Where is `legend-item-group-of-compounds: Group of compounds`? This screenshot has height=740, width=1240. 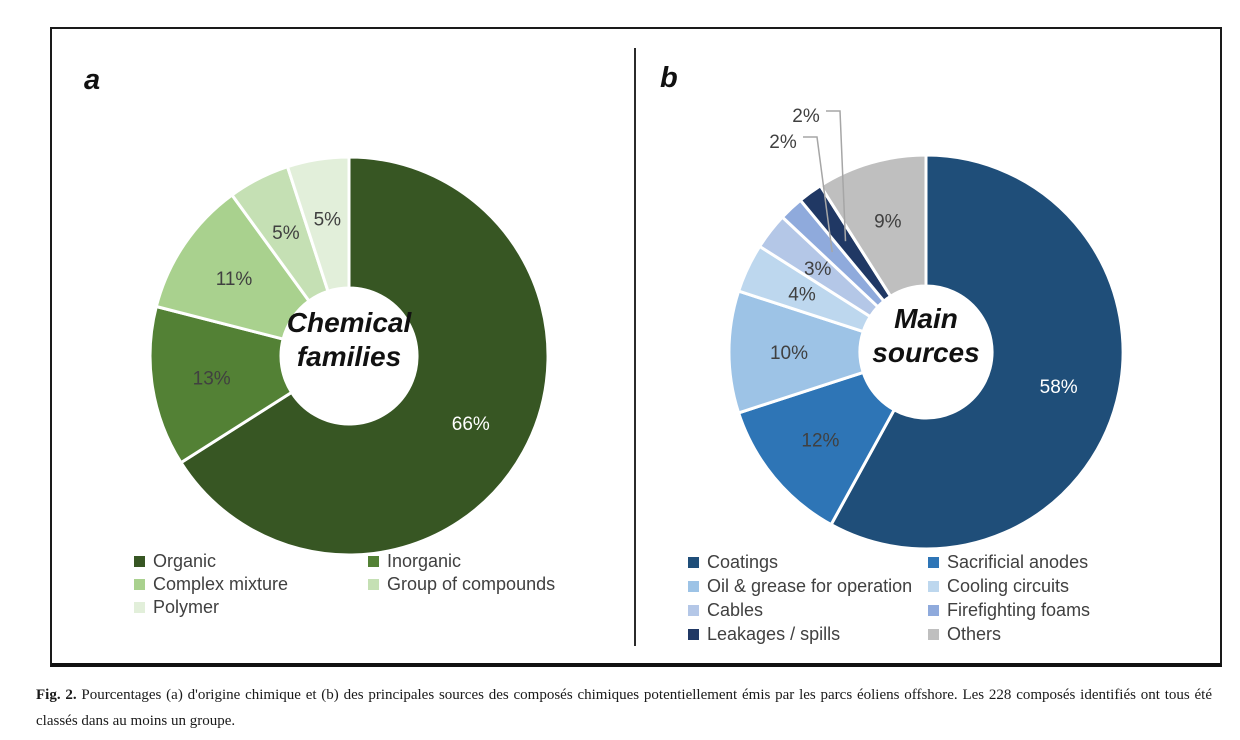
legend-item-group-of-compounds: Group of compounds is located at coordinates (461, 584).